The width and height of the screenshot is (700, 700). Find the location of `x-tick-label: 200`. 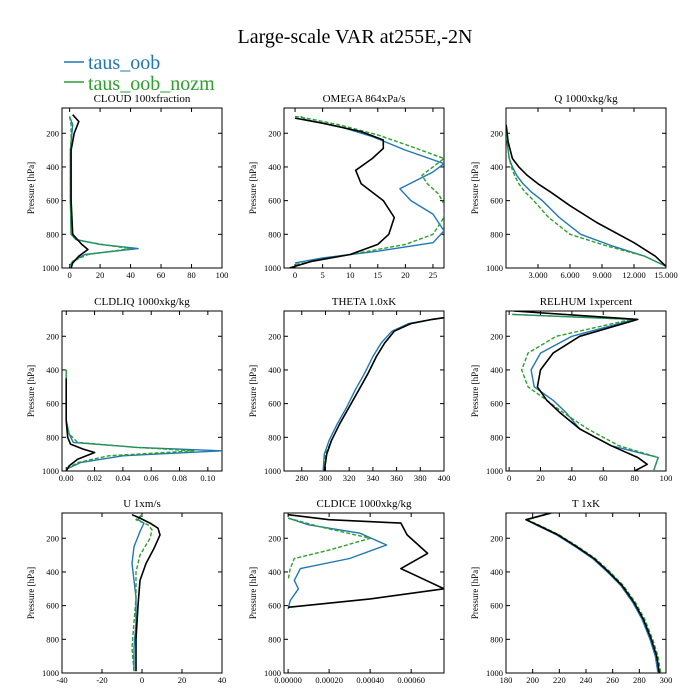

x-tick-label: 200 is located at coordinates (532, 680).